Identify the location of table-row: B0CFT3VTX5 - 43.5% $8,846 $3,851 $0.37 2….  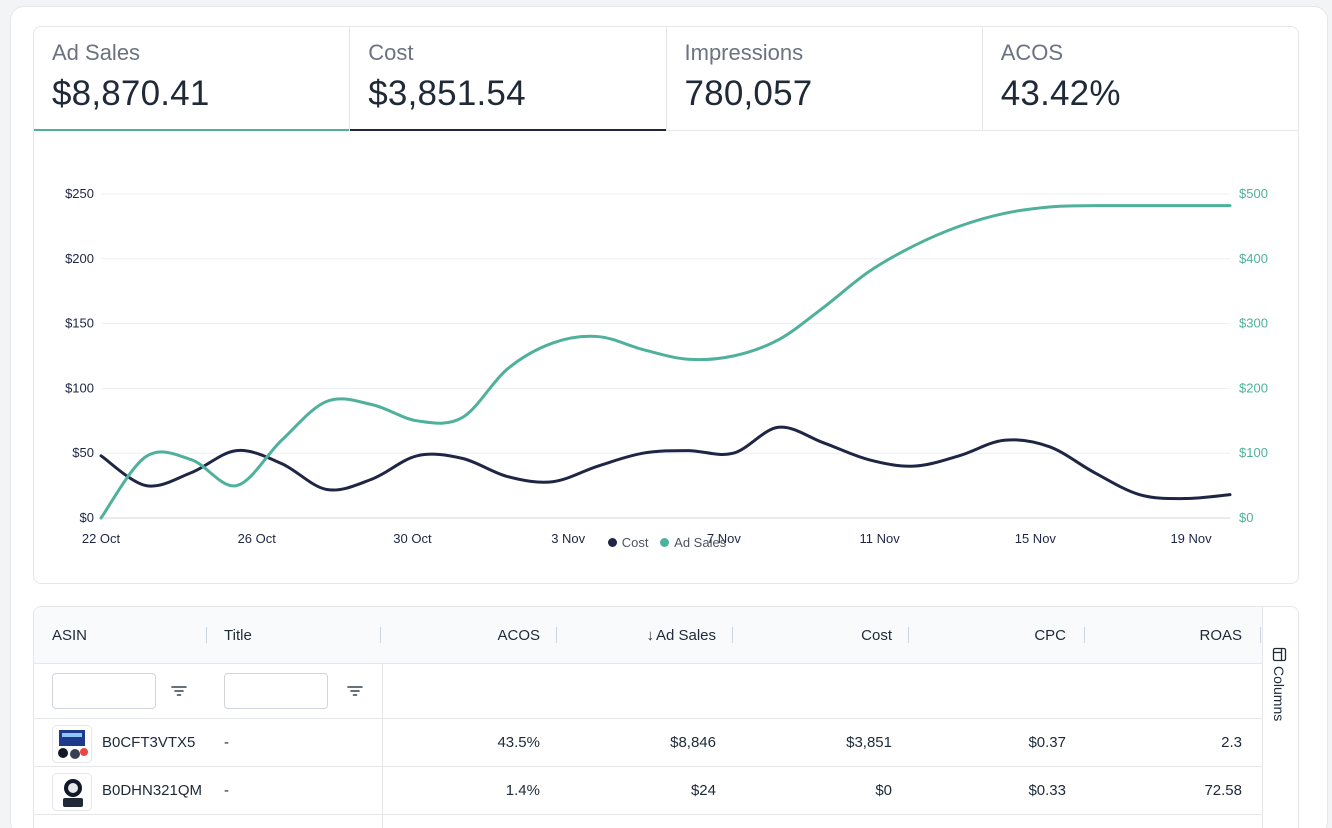
(648, 743).